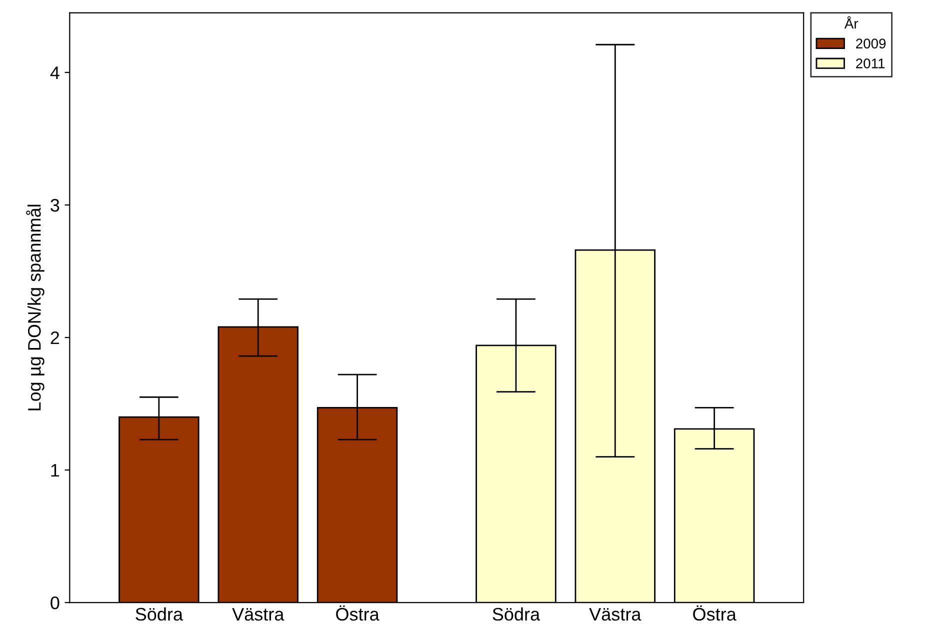  I want to click on y-tick-label: 4, so click(55, 72).